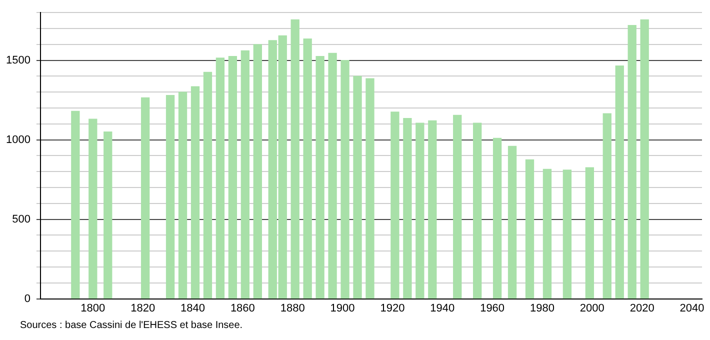  Describe the element at coordinates (442, 308) in the screenshot. I see `x-tick-label: 1940` at that location.